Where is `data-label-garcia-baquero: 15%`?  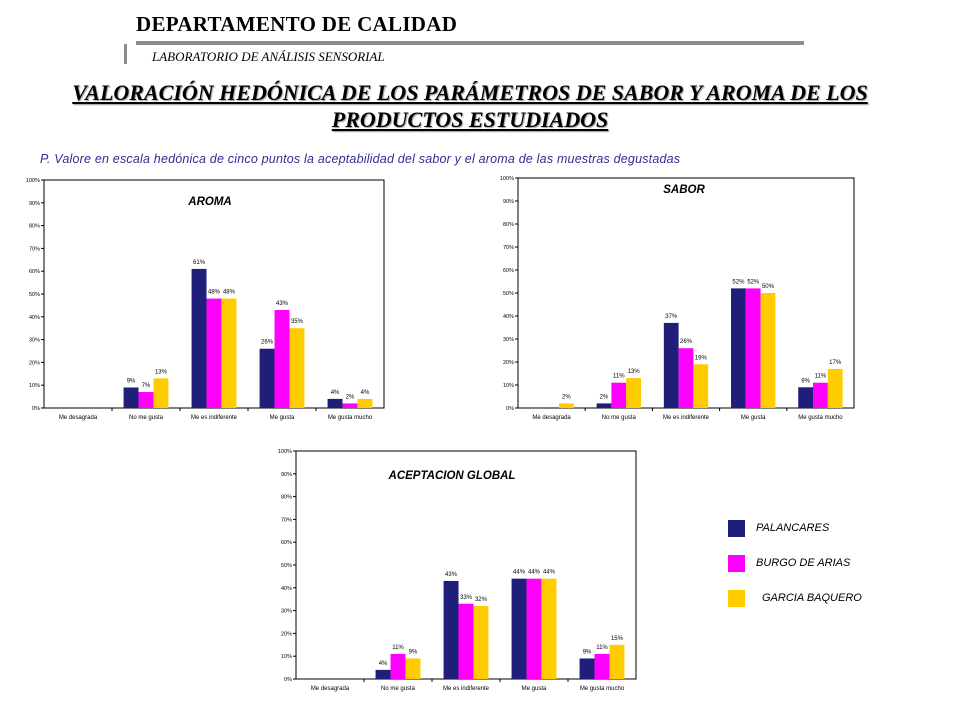 data-label-garcia-baquero: 15% is located at coordinates (617, 639).